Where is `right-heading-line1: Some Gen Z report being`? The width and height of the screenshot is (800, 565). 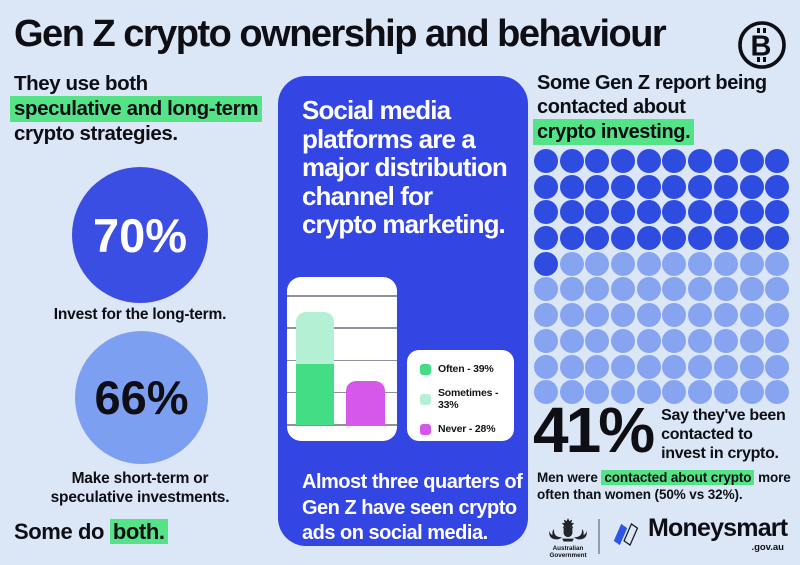
right-heading-line1: Some Gen Z report being is located at coordinates (652, 83).